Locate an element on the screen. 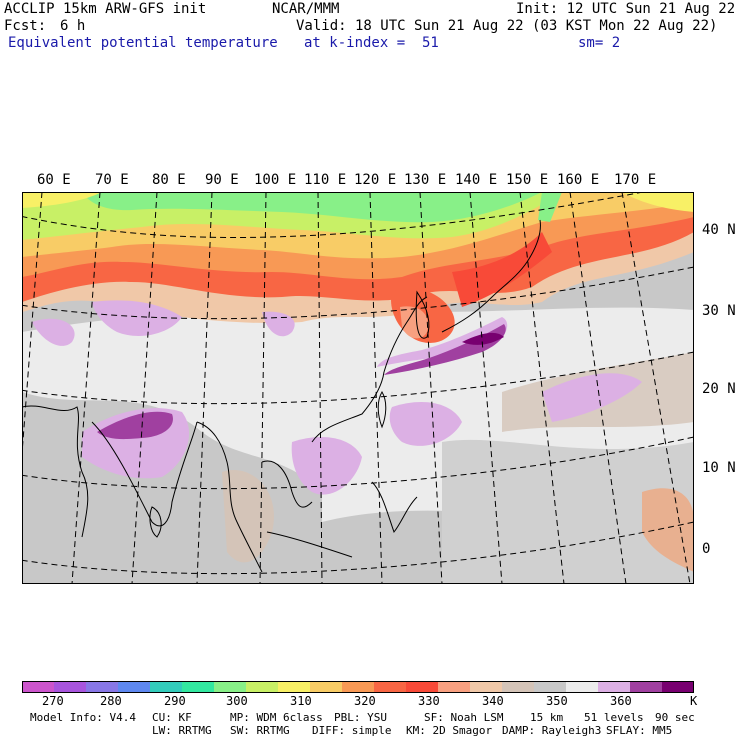 The image size is (740, 740). lon-label: 150 E is located at coordinates (527, 180).